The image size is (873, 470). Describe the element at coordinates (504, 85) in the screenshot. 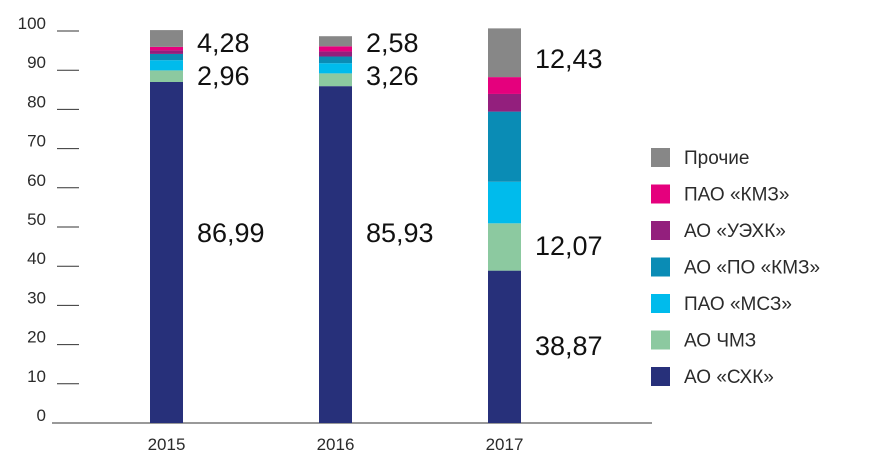

I see `bar-segment-2017-пао-кмз` at that location.